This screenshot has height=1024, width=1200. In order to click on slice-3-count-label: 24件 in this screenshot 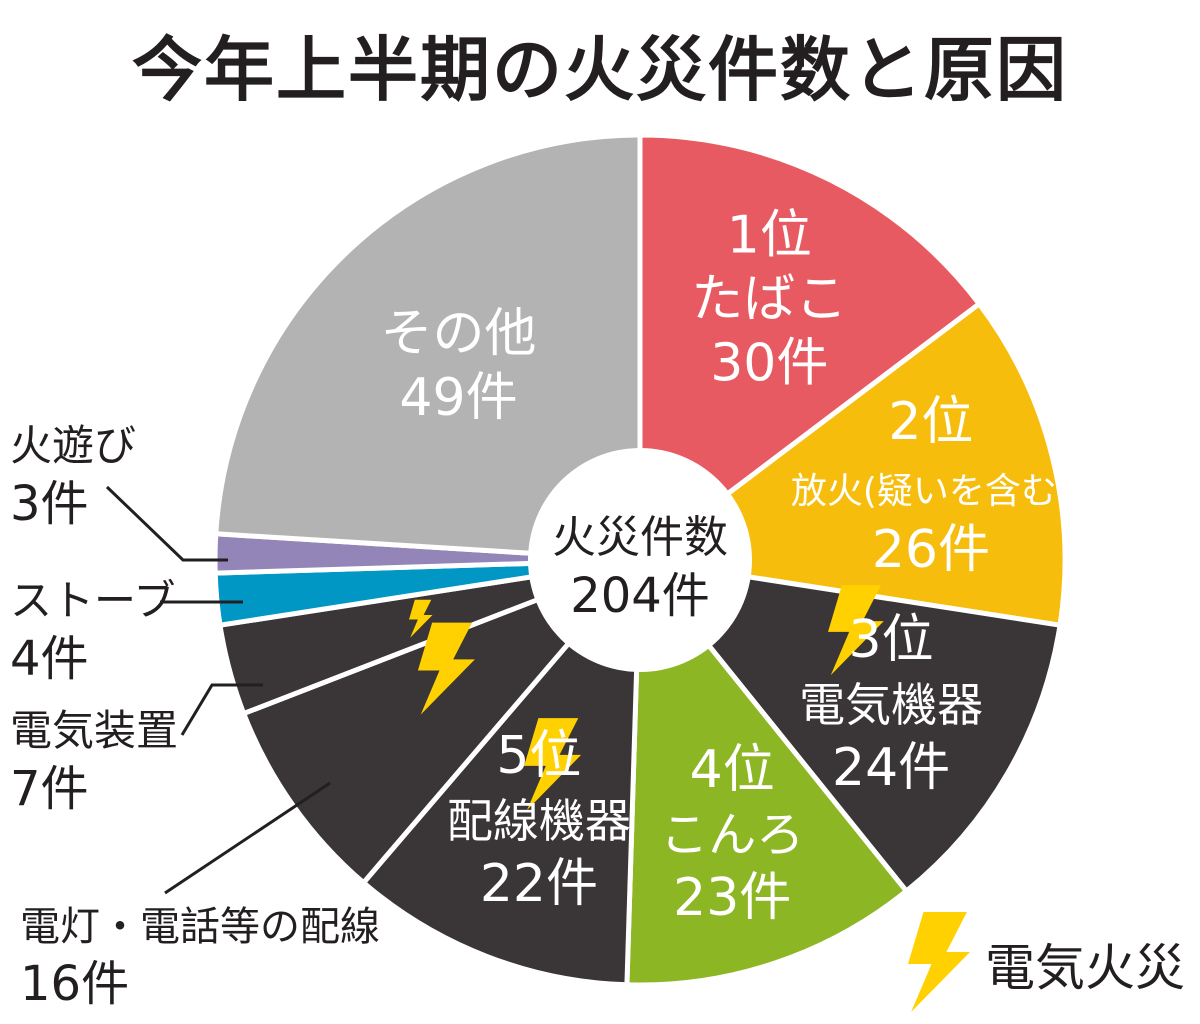, I will do `click(891, 768)`.